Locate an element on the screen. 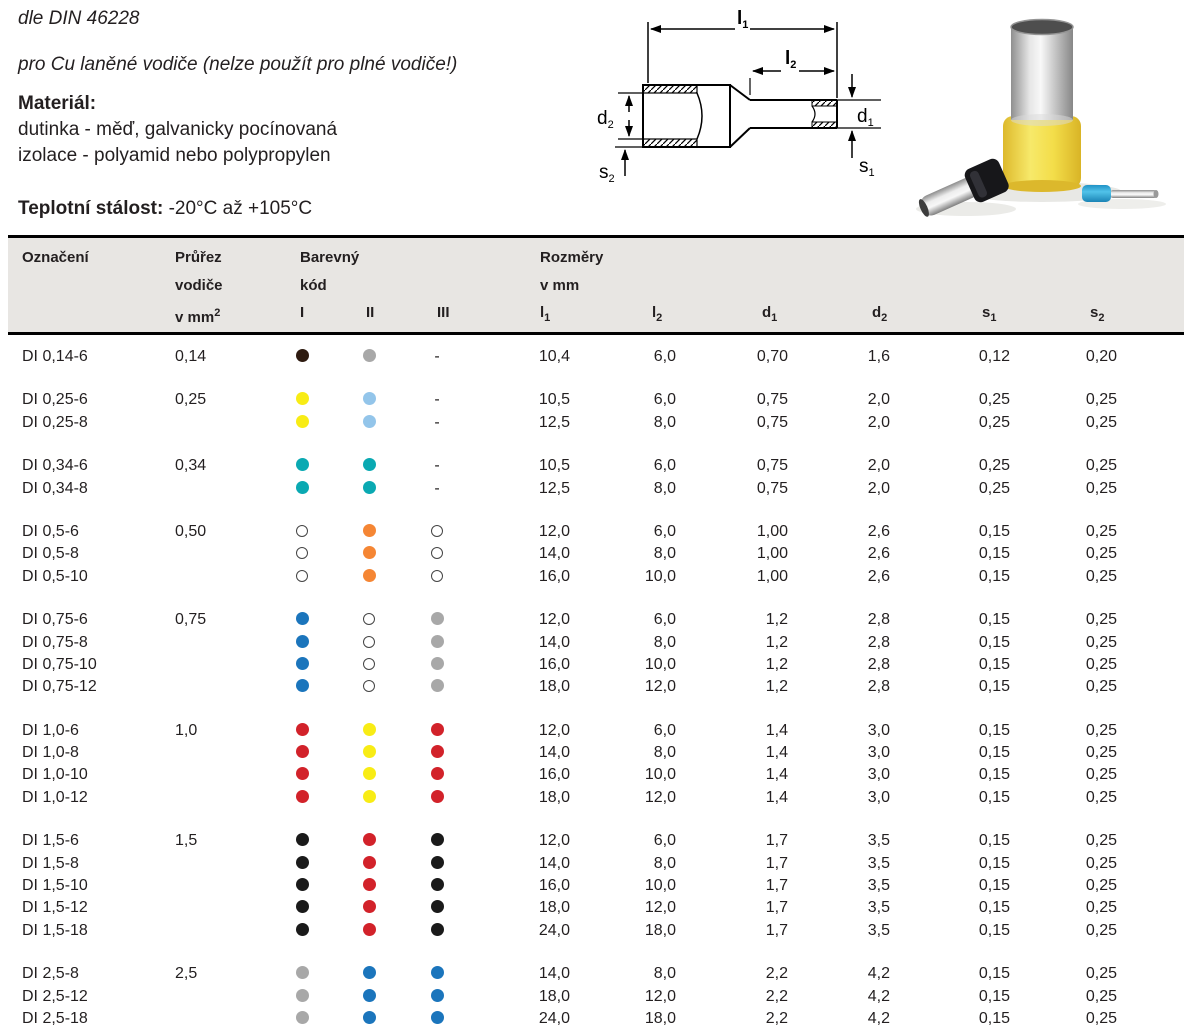 The width and height of the screenshot is (1192, 1033). row-label: DI 1,5-18 is located at coordinates (55, 930).